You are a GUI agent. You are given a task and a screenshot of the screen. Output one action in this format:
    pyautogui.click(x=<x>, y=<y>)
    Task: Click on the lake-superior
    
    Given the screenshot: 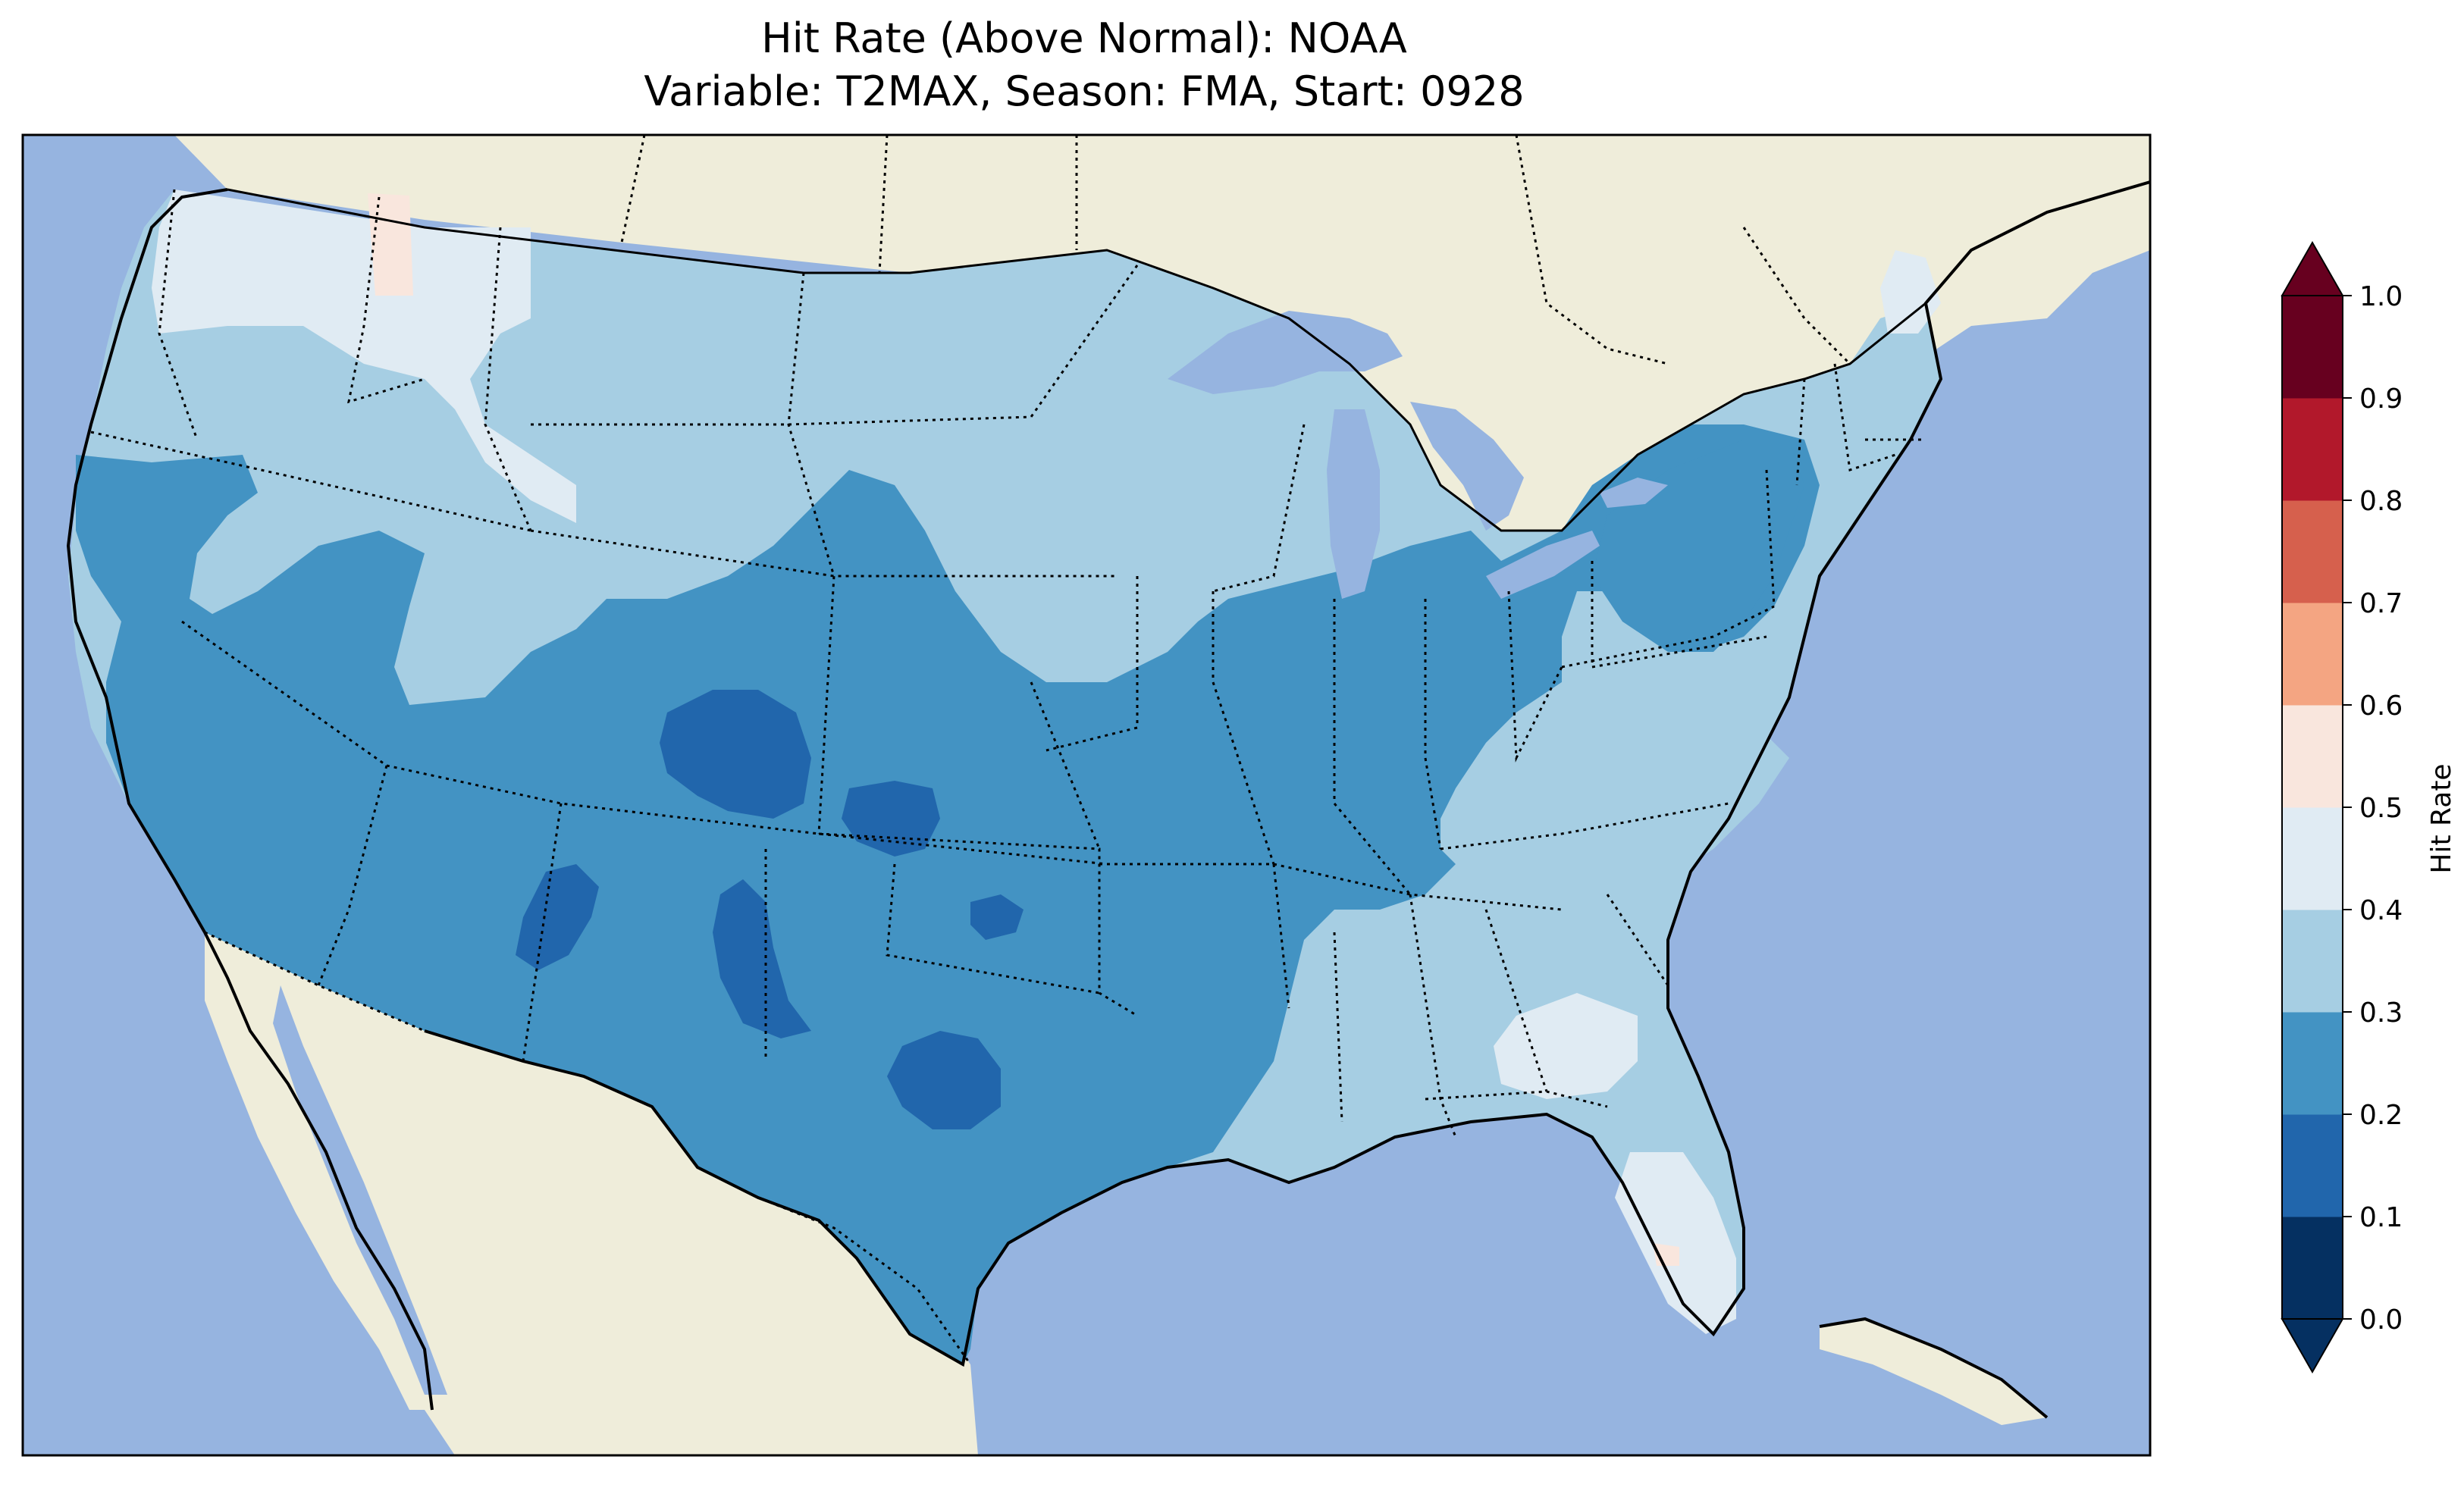 What is the action you would take?
    pyautogui.click(x=1285, y=352)
    